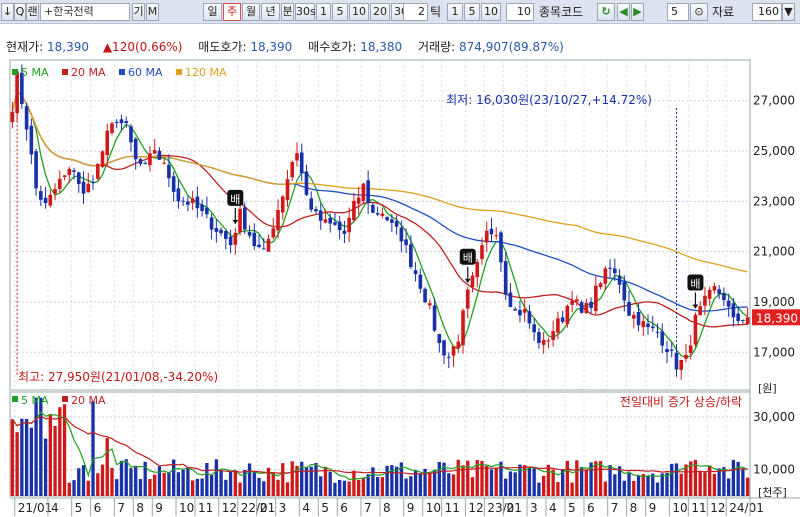  I want to click on prev-icon: ◀, so click(623, 12).